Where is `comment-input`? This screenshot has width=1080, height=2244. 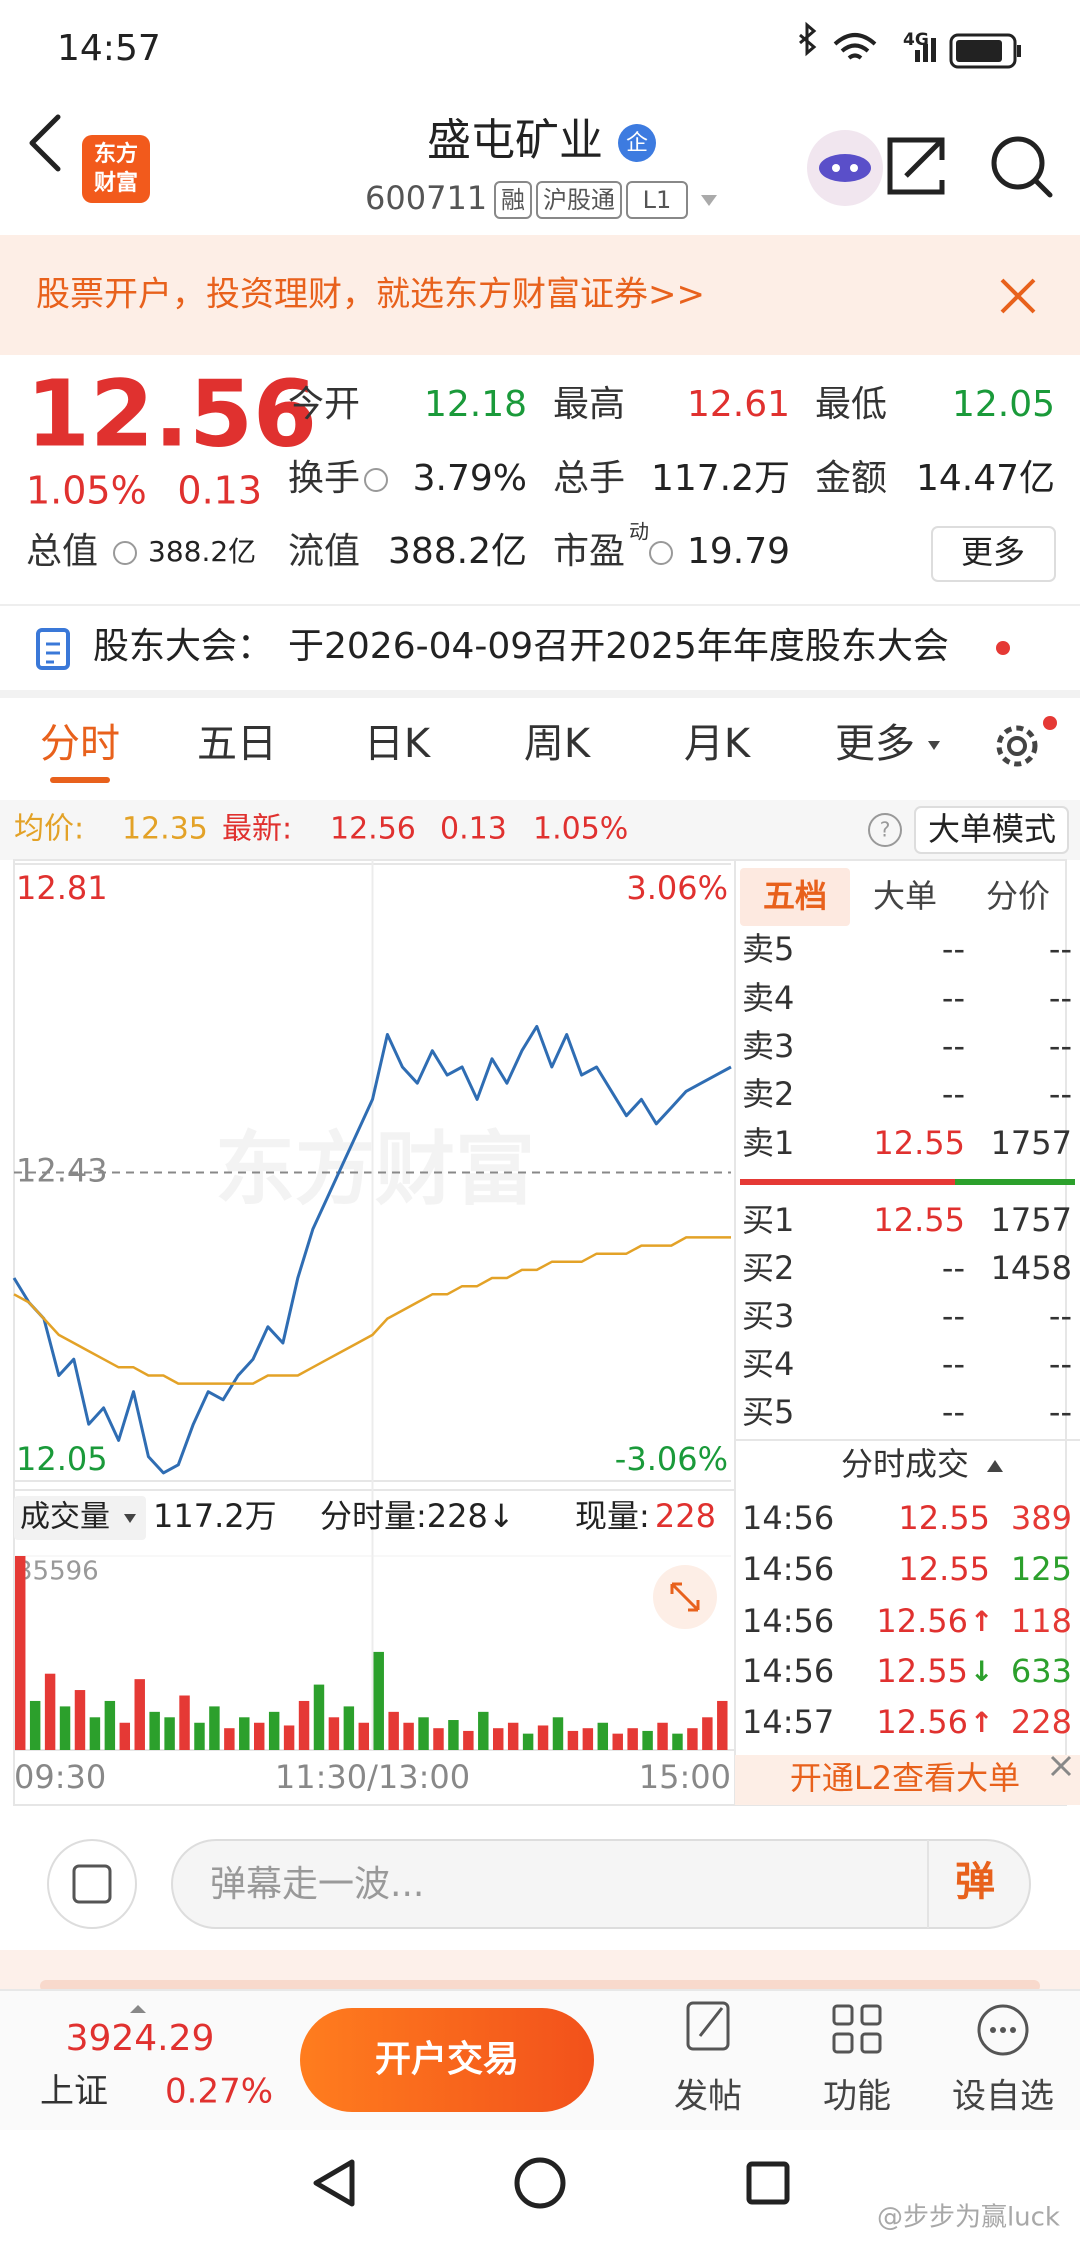 comment-input is located at coordinates (601, 1884).